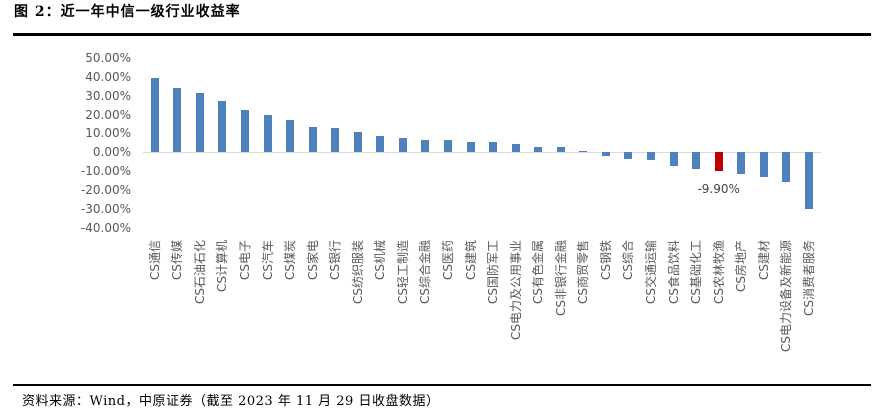 The height and width of the screenshot is (415, 885). Describe the element at coordinates (425, 272) in the screenshot. I see `x-axis-label: CS综合金融` at that location.